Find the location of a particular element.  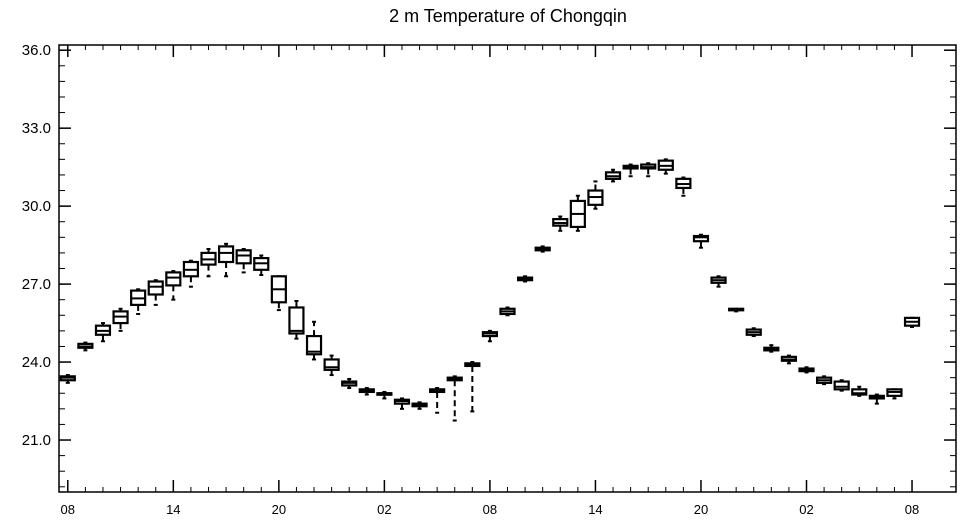

y-tick-label: 30.0 is located at coordinates (36, 206).